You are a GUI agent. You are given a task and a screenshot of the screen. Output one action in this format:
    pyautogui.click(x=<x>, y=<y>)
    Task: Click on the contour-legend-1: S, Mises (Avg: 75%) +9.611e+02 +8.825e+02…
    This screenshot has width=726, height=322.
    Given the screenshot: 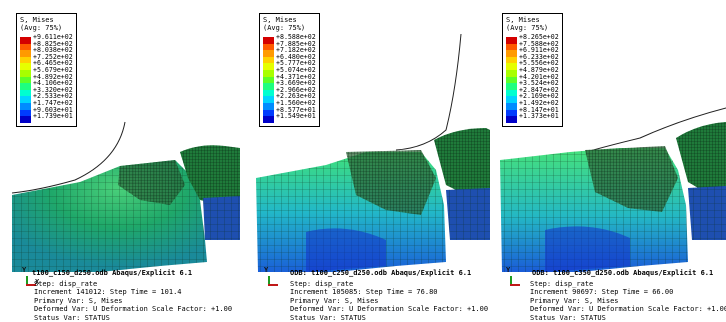 What is the action you would take?
    pyautogui.click(x=46, y=70)
    